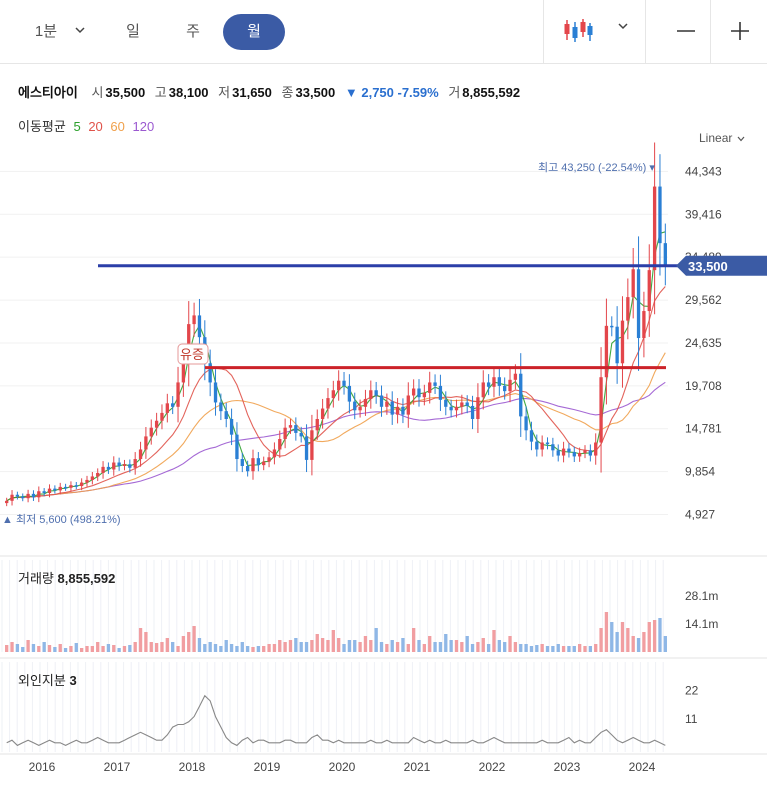 This screenshot has width=767, height=792. What do you see at coordinates (740, 31) in the screenshot?
I see `plus-icon` at bounding box center [740, 31].